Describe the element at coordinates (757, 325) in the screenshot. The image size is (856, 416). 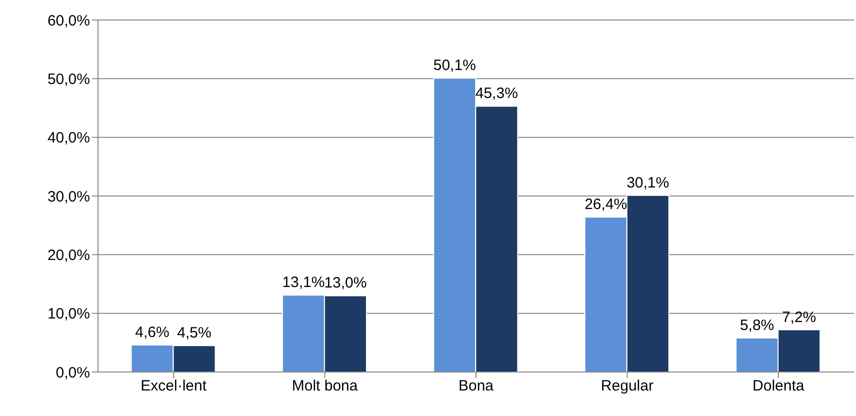
I see `data-label: 5,8%` at that location.